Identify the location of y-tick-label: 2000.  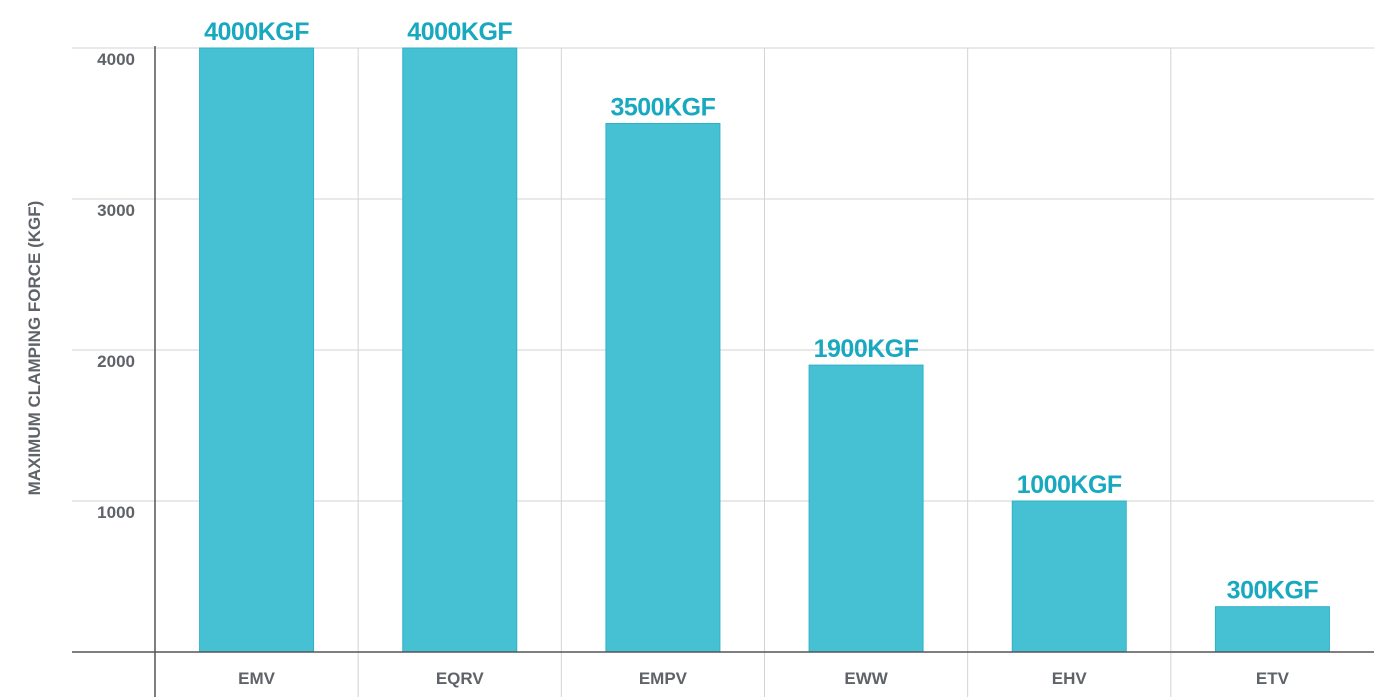
(116, 361).